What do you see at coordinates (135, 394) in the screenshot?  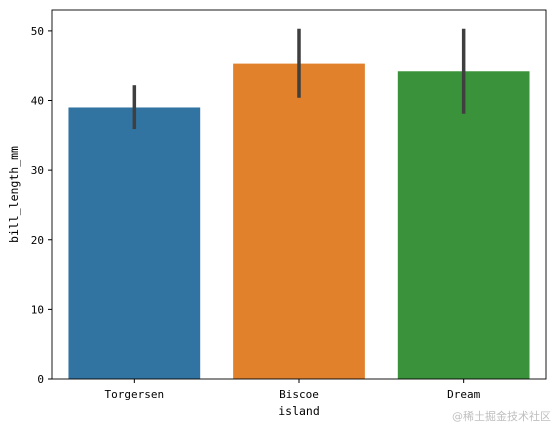 I see `x-tick-label: Torgersen` at bounding box center [135, 394].